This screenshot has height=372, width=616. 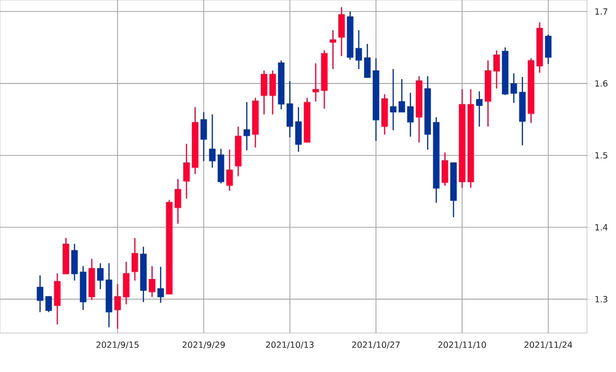 What do you see at coordinates (548, 345) in the screenshot?
I see `x-tick-label: 2021/11/24` at bounding box center [548, 345].